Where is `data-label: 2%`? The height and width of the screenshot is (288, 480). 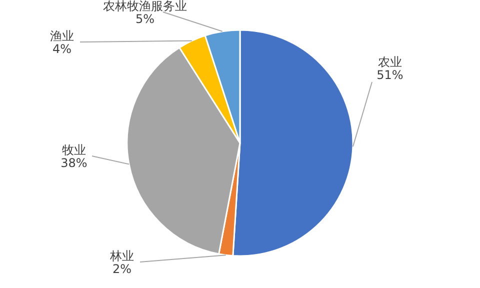
data-label: 2% is located at coordinates (122, 269).